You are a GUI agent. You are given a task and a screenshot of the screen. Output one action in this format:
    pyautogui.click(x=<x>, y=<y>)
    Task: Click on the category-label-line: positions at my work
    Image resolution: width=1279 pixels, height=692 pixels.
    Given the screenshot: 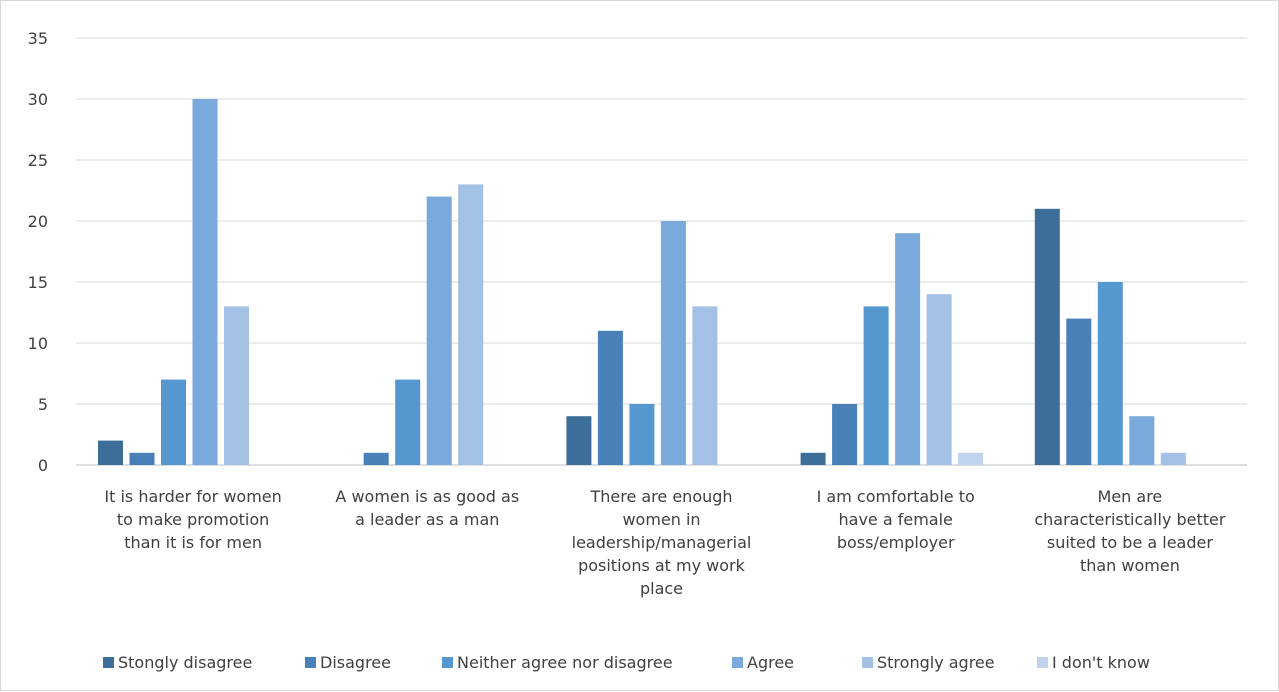 What is the action you would take?
    pyautogui.click(x=662, y=565)
    